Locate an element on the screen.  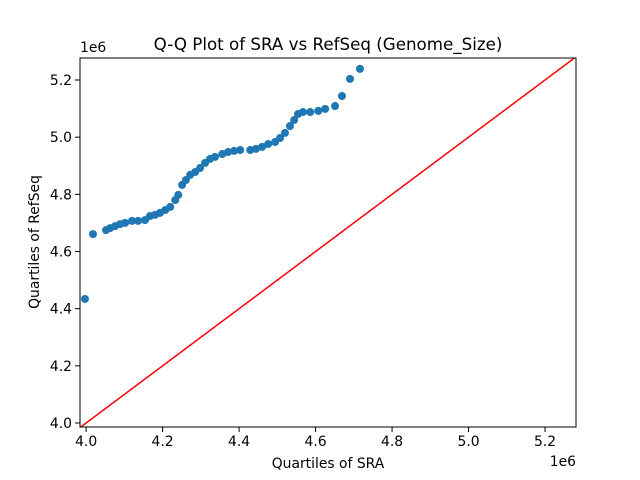
y-tick-label: 5.2 is located at coordinates (61, 81).